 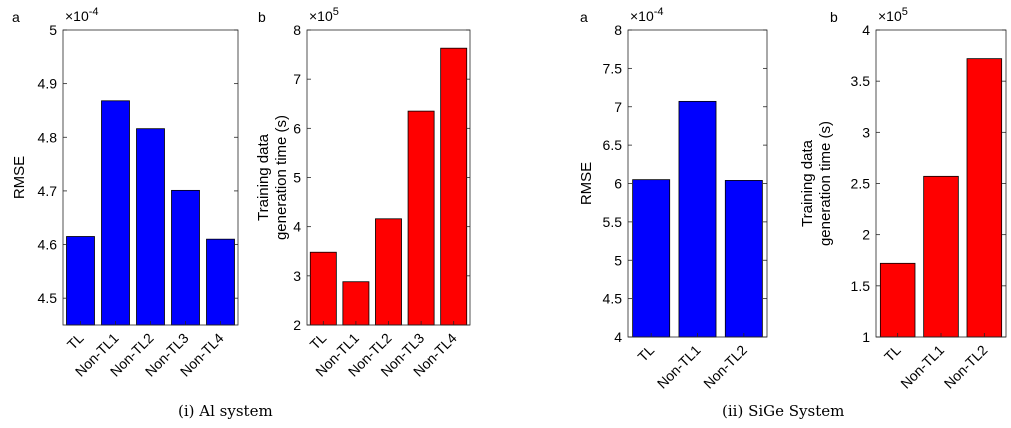 What do you see at coordinates (613, 145) in the screenshot?
I see `y-tick-label: 6.5` at bounding box center [613, 145].